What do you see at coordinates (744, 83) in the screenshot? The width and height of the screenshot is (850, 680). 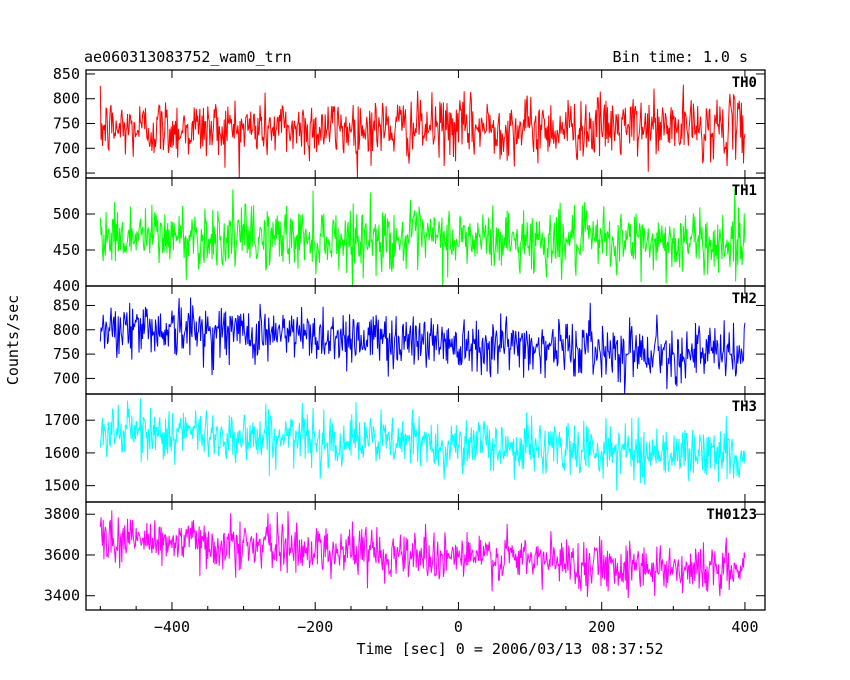 I see `panel-label-th0: TH0` at bounding box center [744, 83].